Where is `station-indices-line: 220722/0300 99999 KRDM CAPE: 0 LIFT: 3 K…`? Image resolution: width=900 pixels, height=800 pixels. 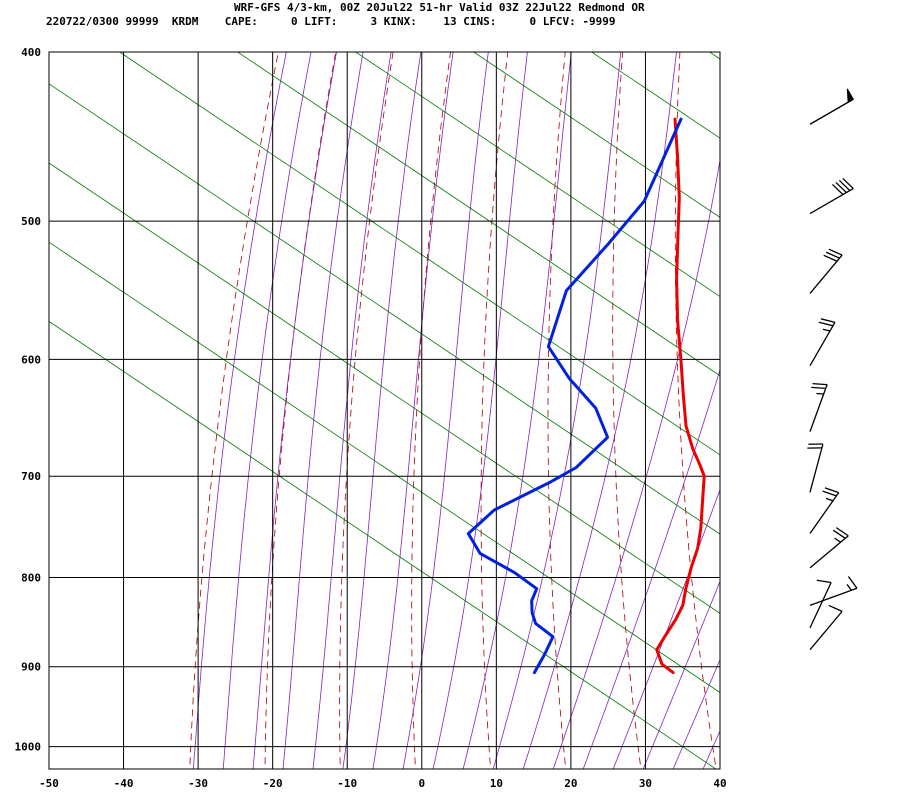
station-indices-line: 220722/0300 99999 KRDM CAPE: 0 LIFT: 3 K… is located at coordinates (331, 21).